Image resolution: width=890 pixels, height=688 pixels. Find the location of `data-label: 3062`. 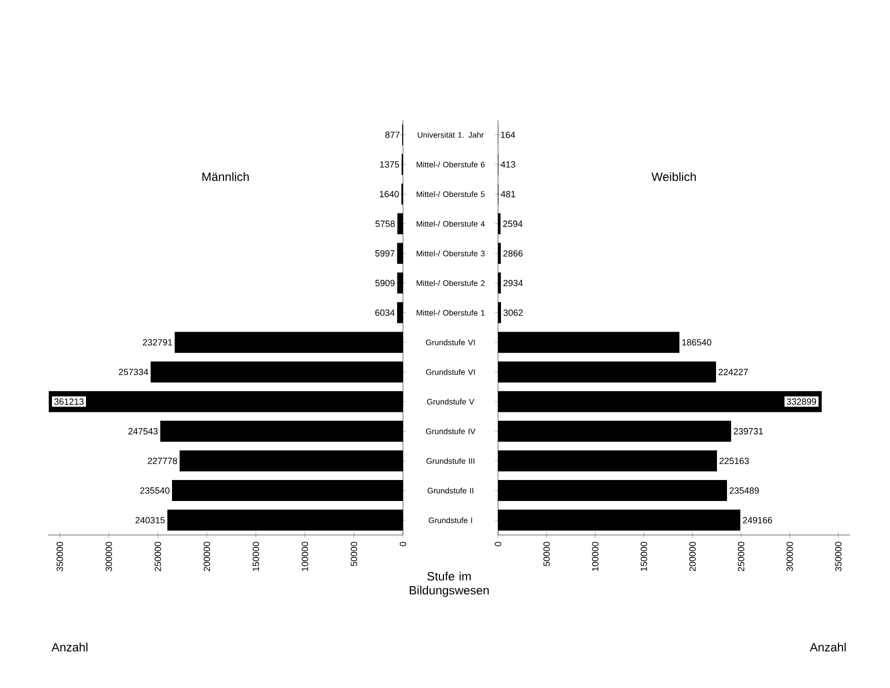

data-label: 3062 is located at coordinates (513, 312).